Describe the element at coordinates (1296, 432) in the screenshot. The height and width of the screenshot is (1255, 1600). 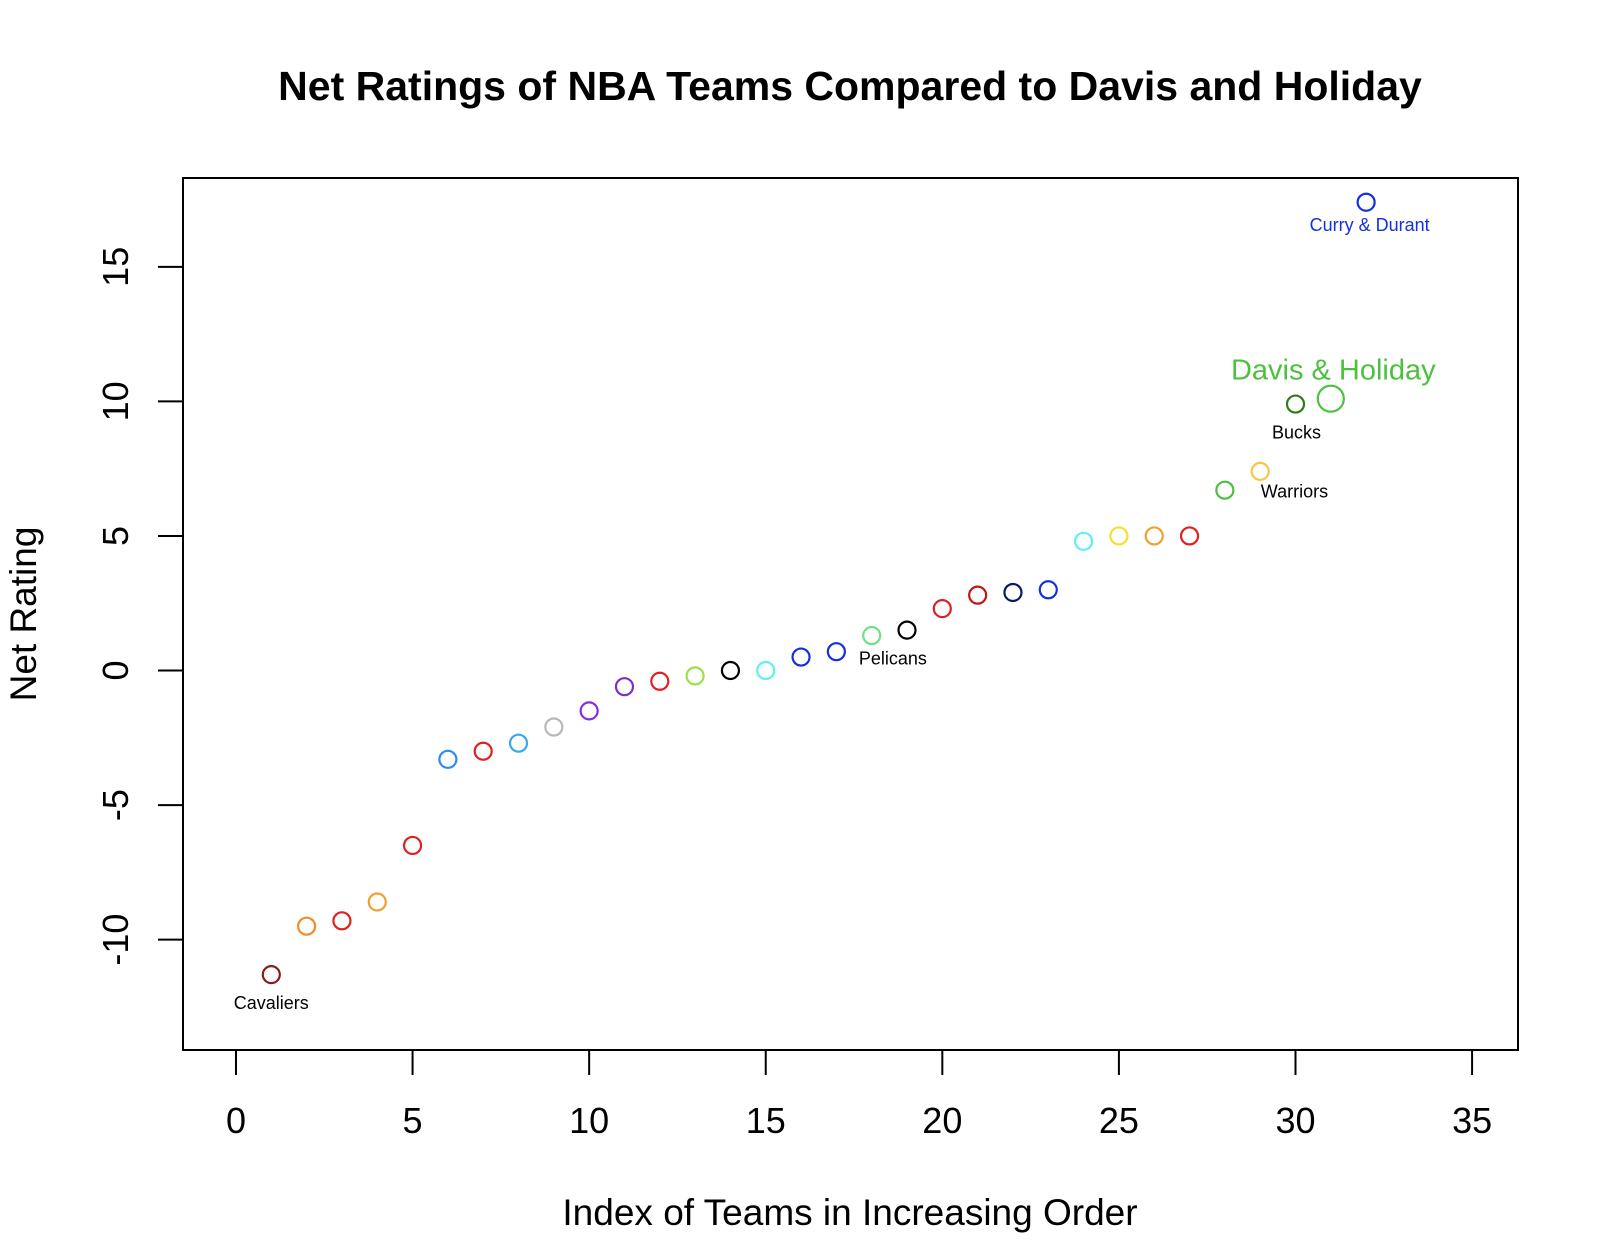
I see `annotation-label: Bucks` at that location.